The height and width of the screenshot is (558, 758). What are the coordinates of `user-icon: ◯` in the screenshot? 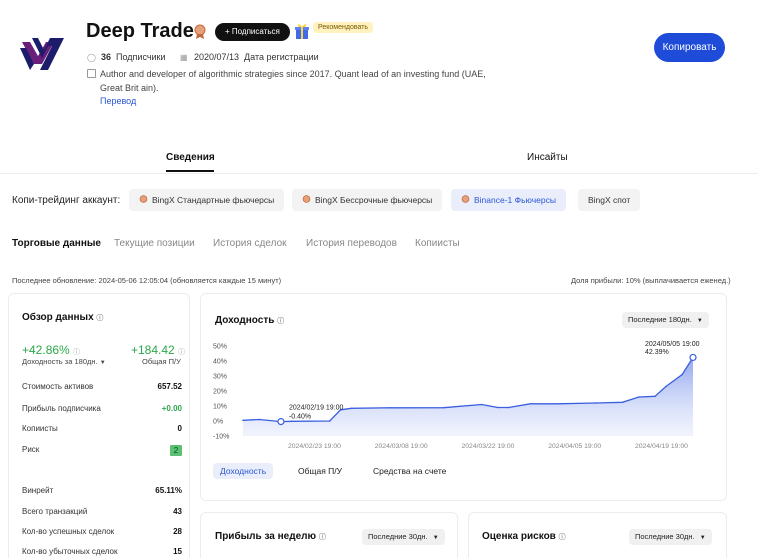 It's located at (91, 57).